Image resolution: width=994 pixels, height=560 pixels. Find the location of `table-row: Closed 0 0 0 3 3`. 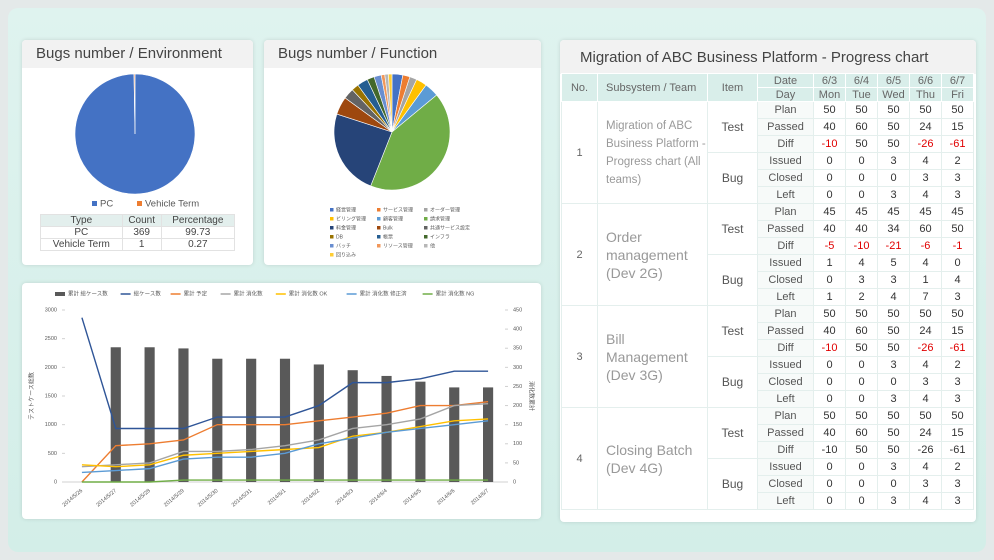

table-row: Closed 0 0 0 3 3 is located at coordinates (768, 382).